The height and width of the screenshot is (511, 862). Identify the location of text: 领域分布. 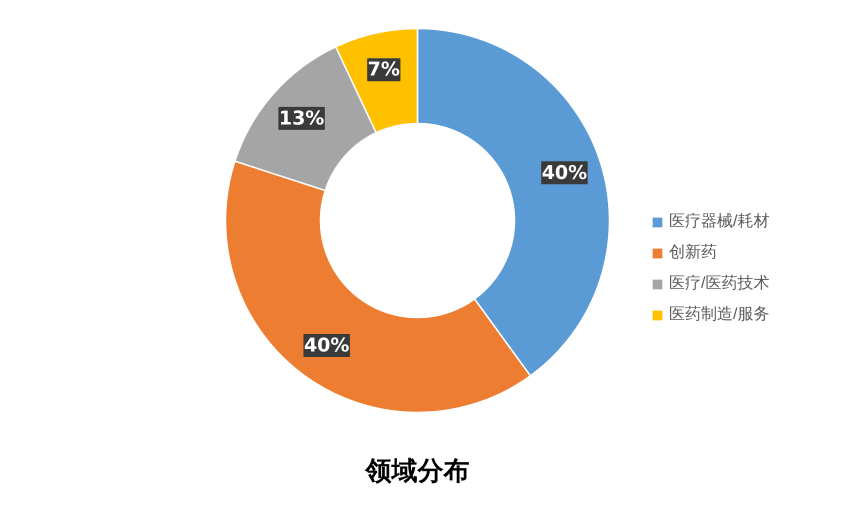
(417, 471).